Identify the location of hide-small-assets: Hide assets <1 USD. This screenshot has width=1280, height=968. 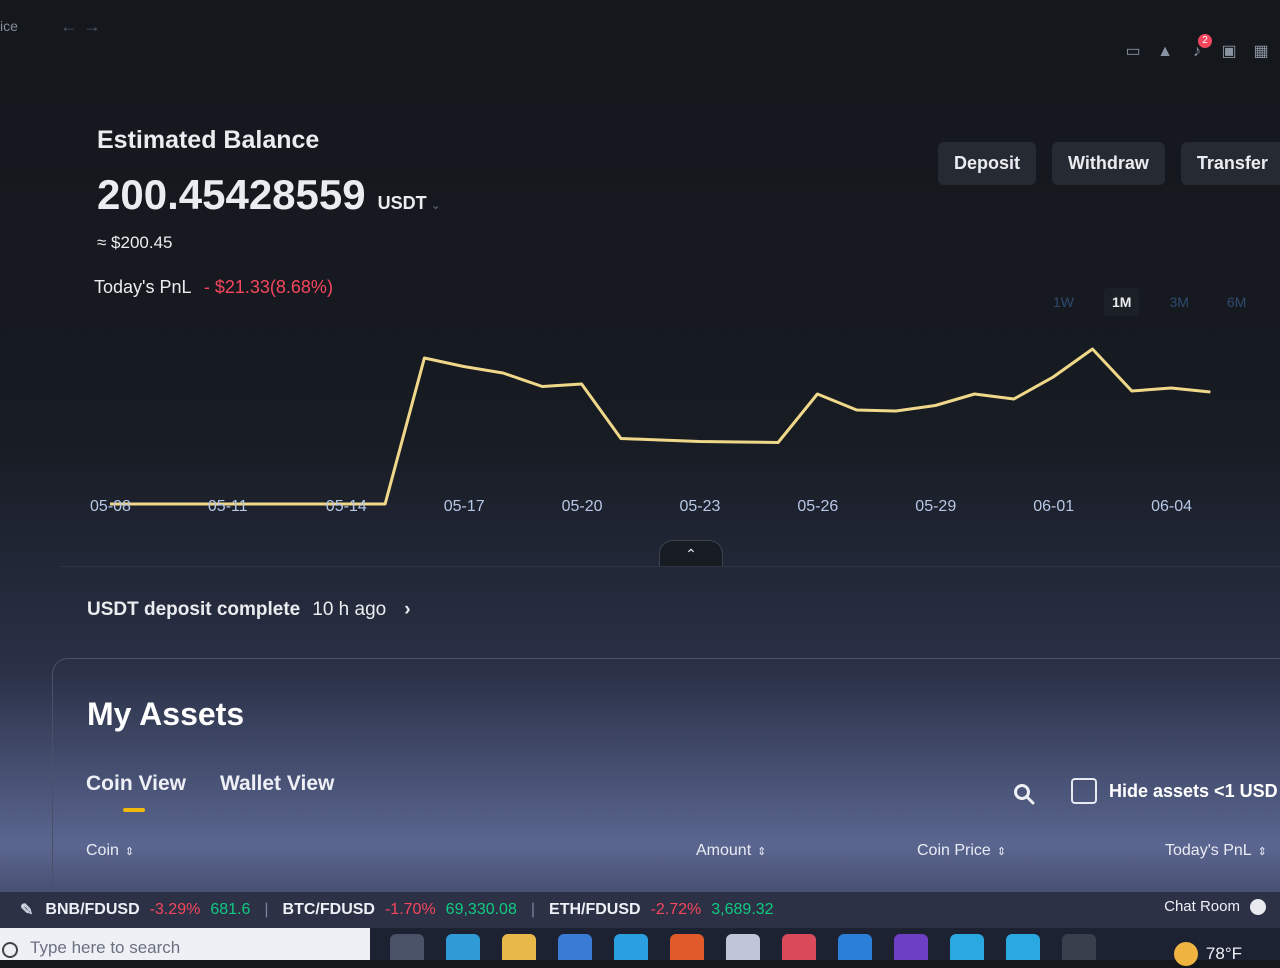
(1174, 791).